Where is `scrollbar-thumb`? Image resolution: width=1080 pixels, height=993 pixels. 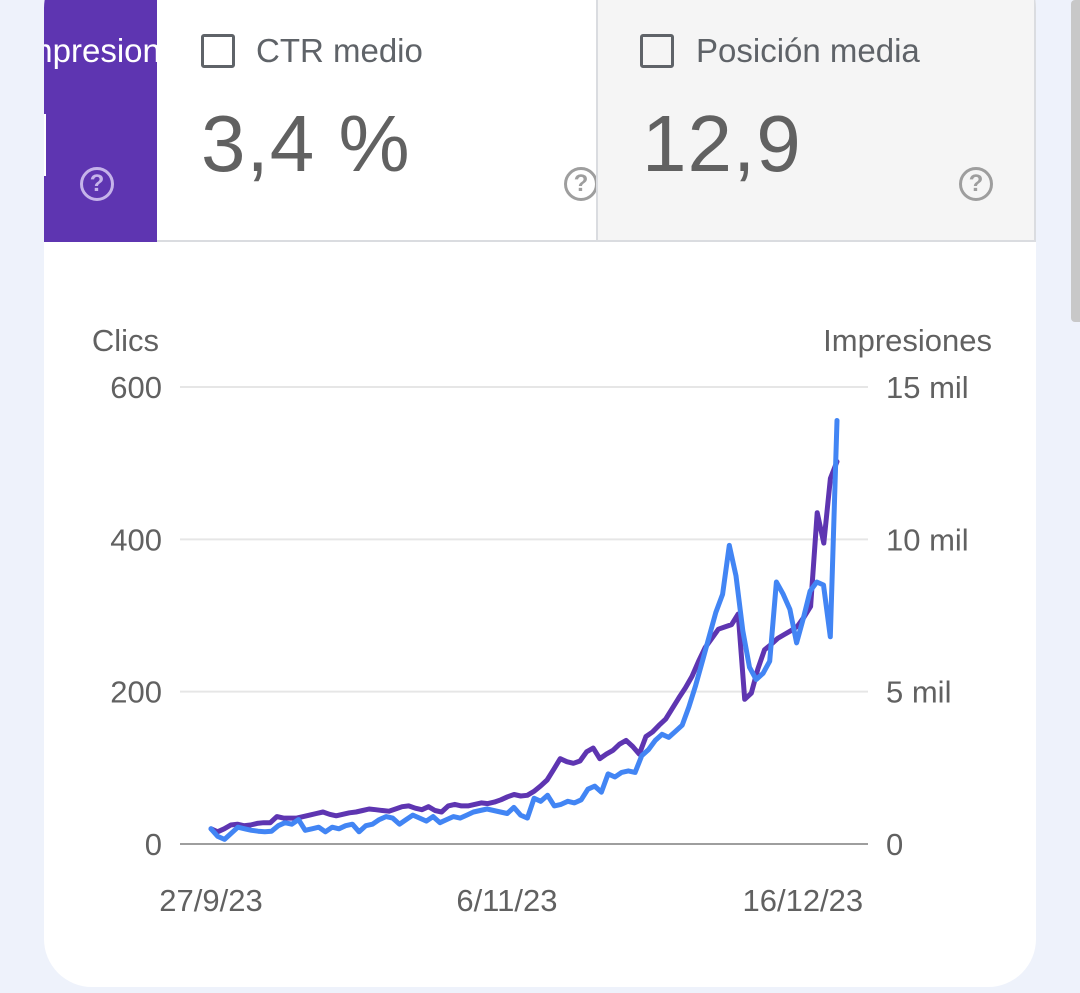 scrollbar-thumb is located at coordinates (1075, 161).